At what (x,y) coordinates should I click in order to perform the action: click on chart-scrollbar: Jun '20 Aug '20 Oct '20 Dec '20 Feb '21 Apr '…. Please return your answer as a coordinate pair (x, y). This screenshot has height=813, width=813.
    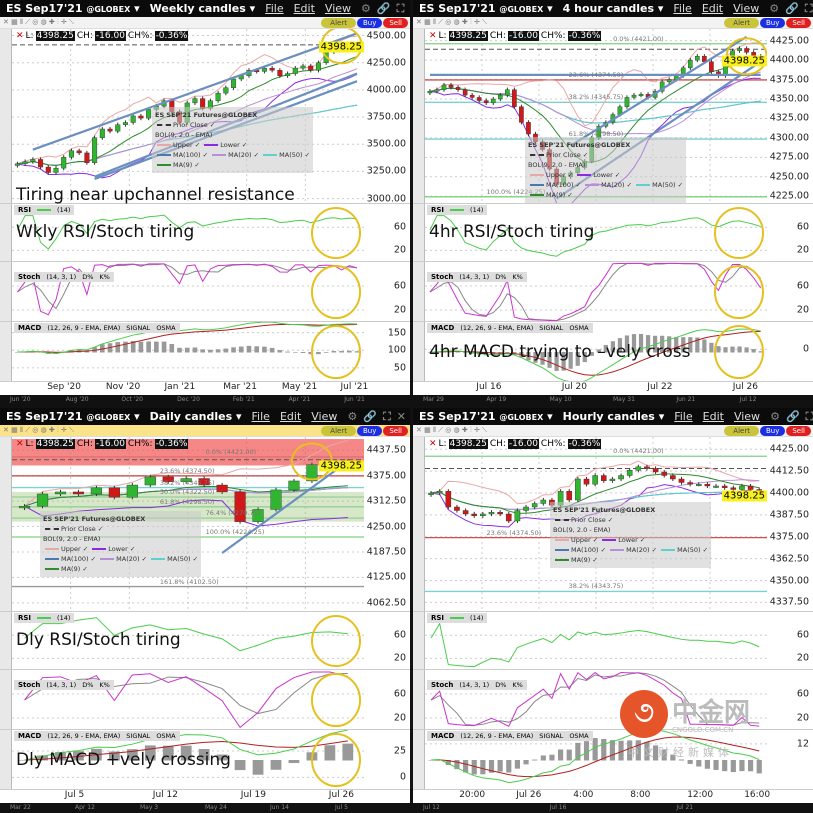
    Looking at the image, I should click on (205, 400).